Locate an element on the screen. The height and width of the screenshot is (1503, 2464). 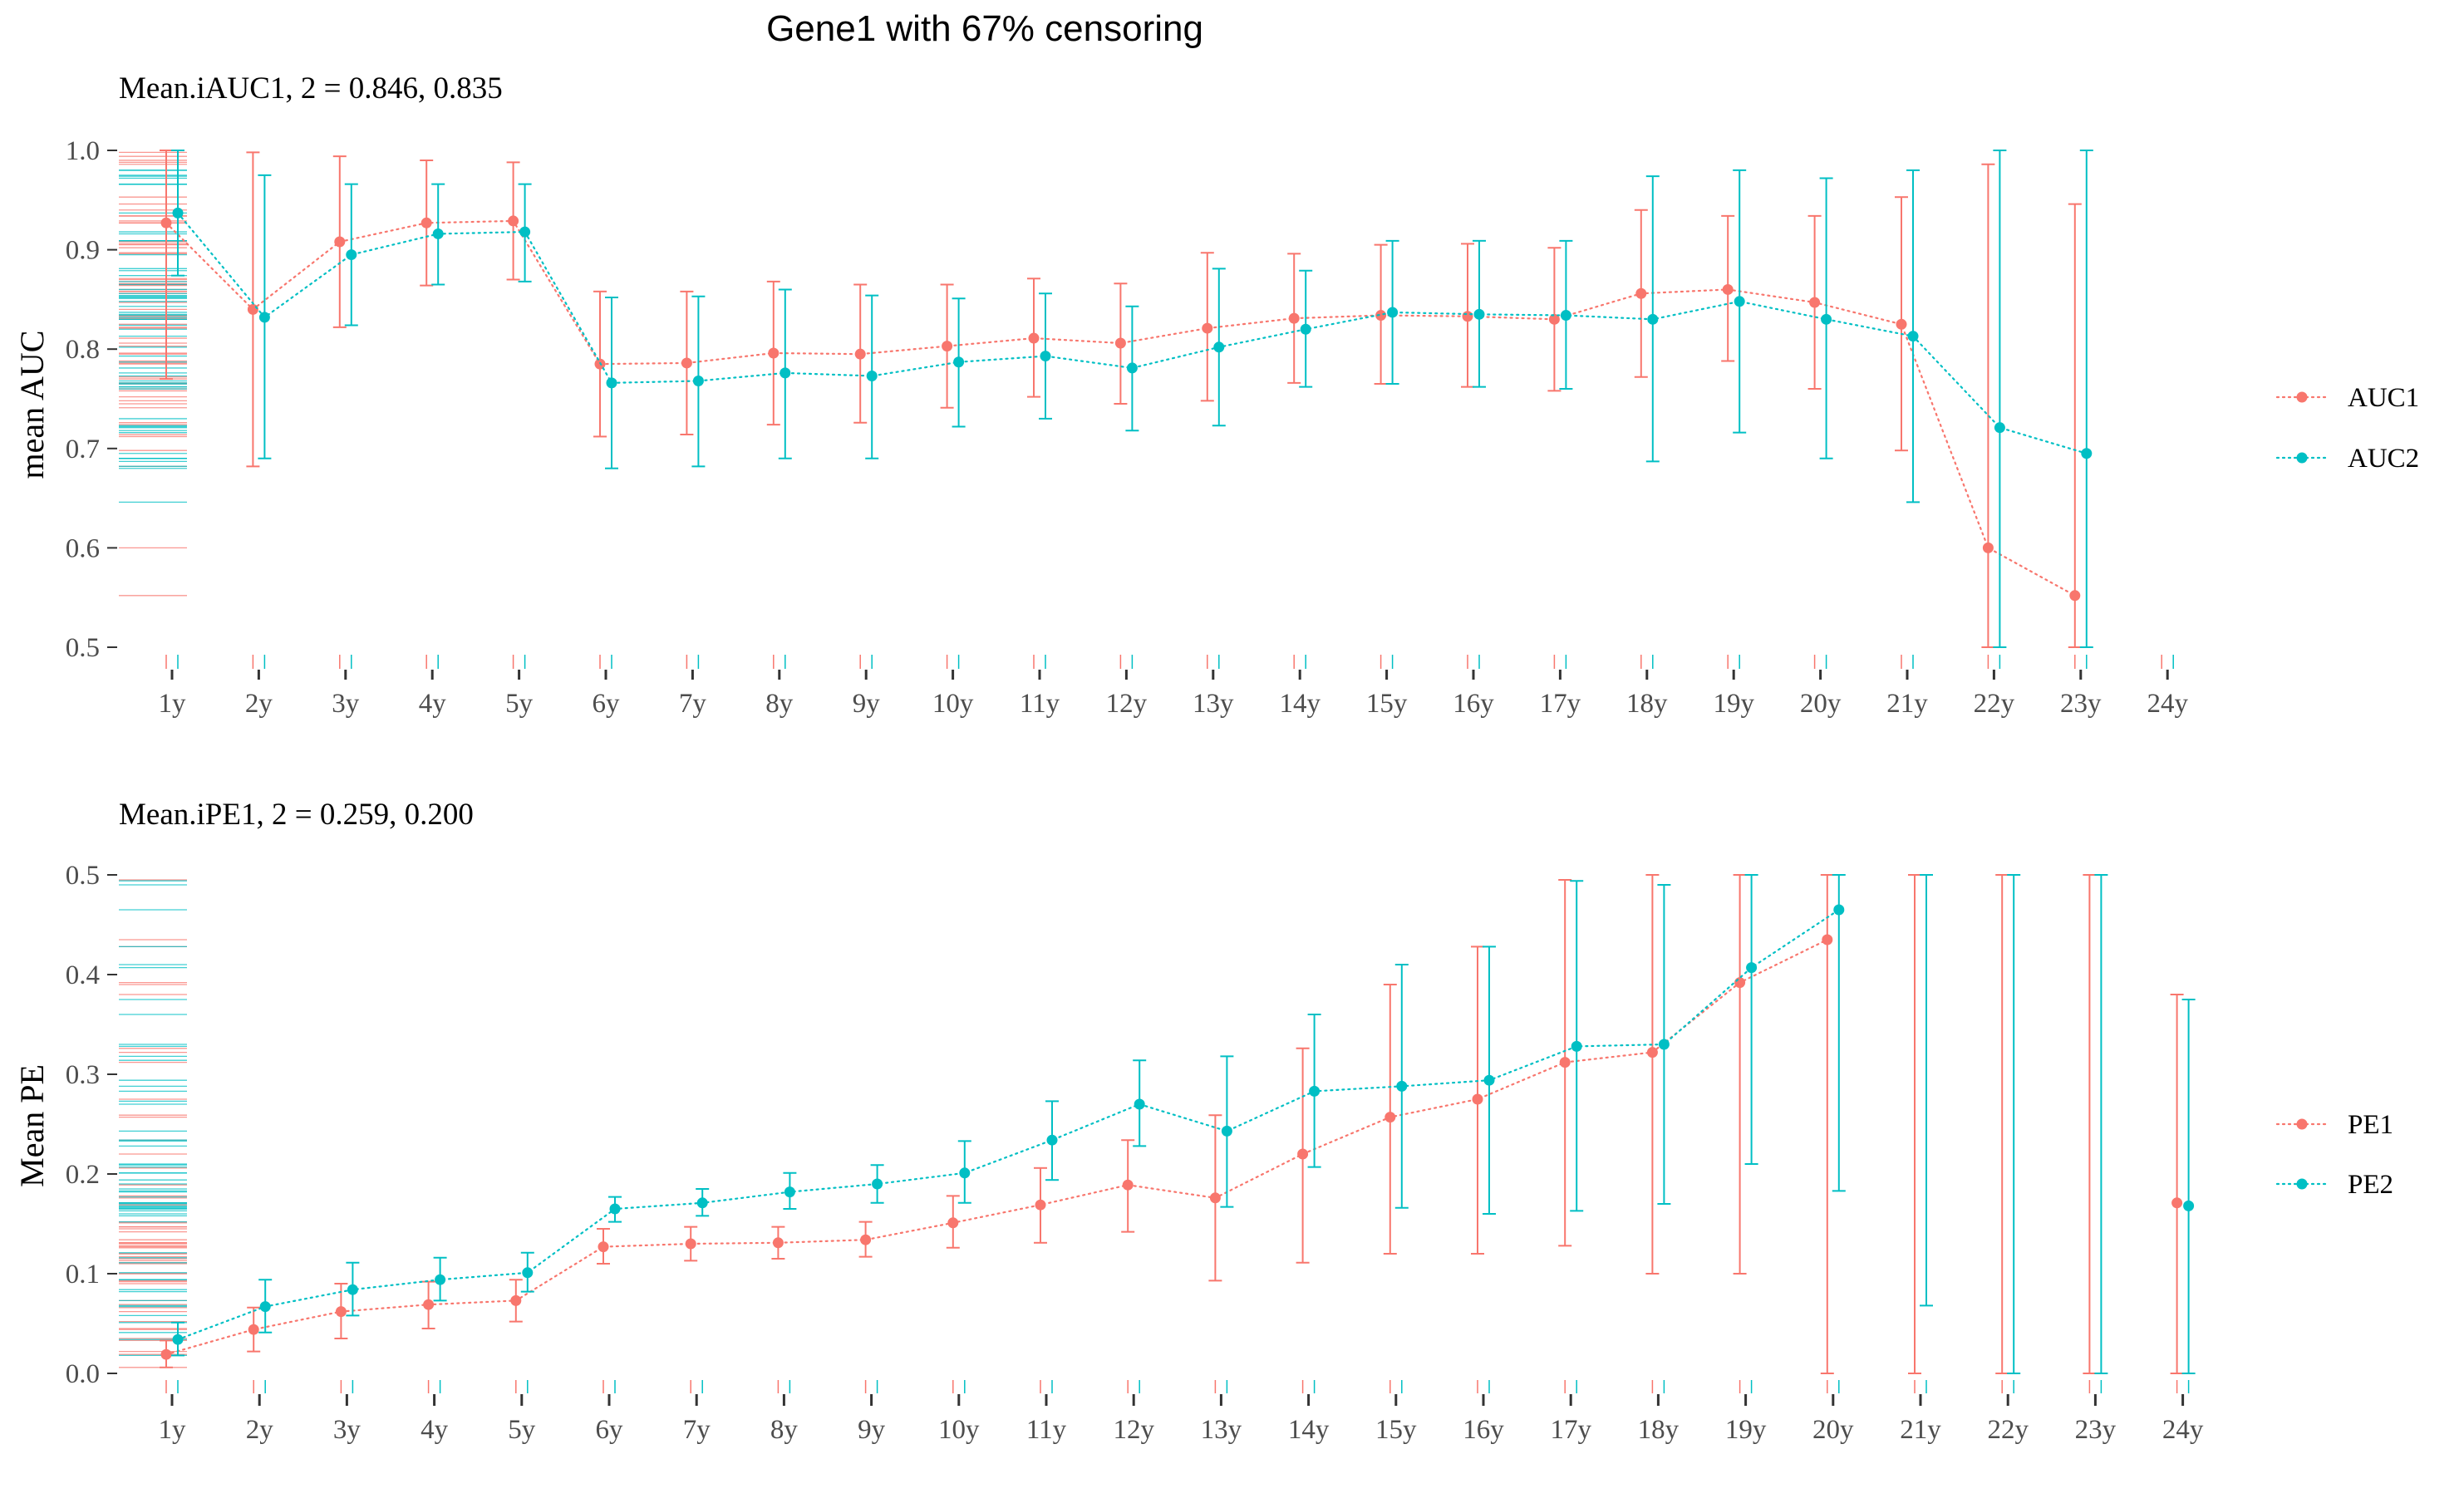
x-tick-label: 11y is located at coordinates (1046, 1430).